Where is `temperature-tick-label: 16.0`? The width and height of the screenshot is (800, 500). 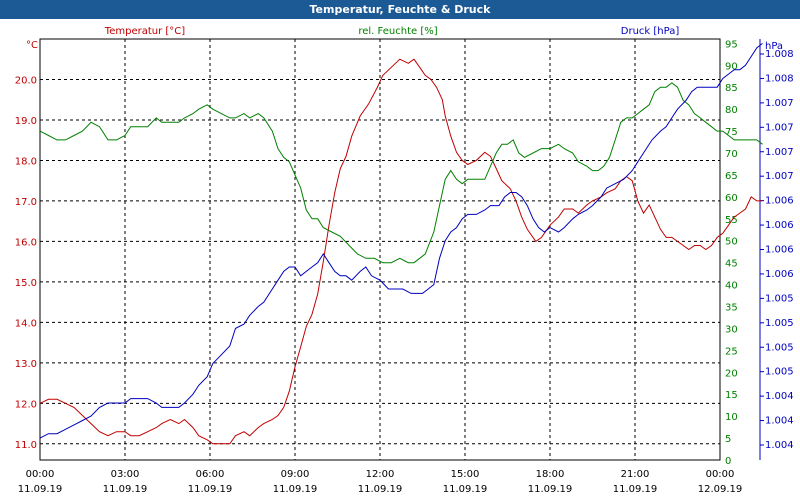 temperature-tick-label: 16.0 is located at coordinates (26, 242).